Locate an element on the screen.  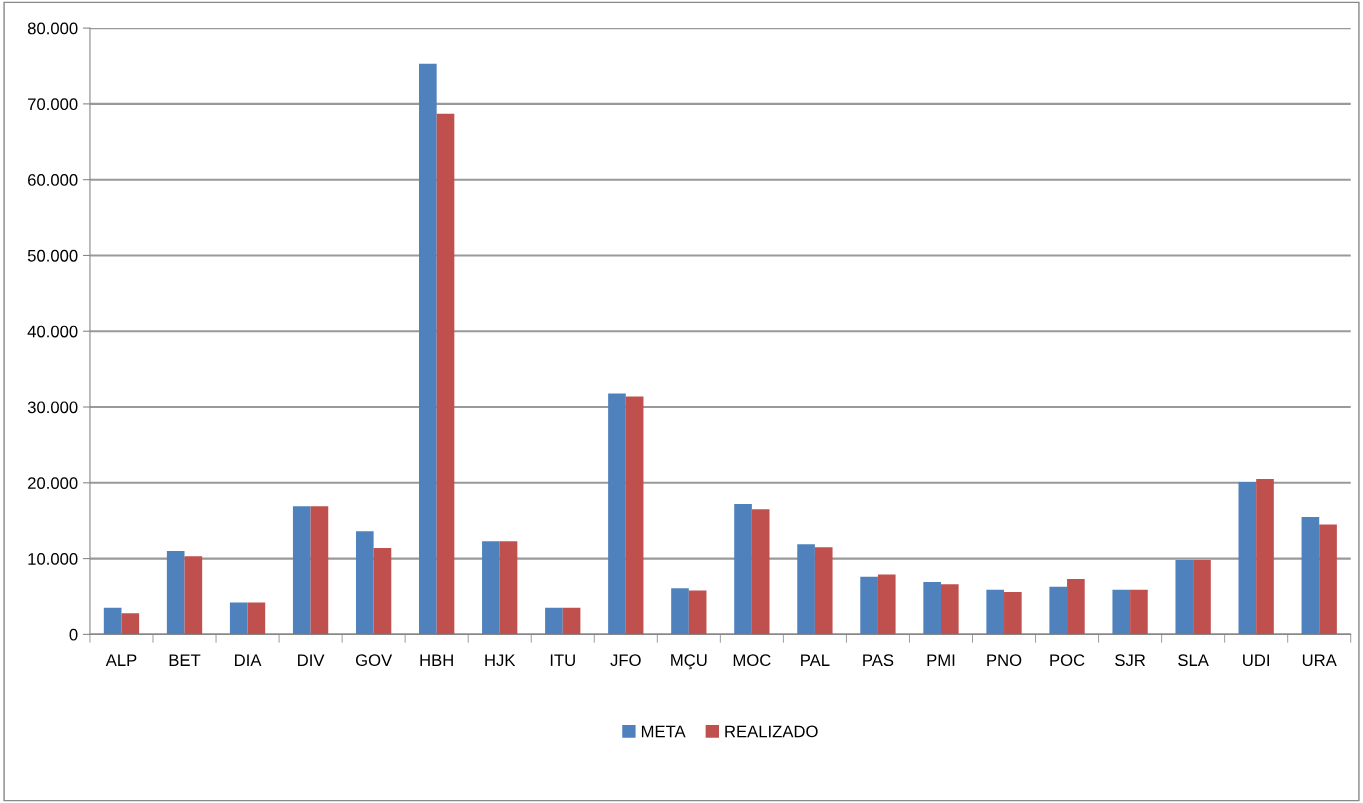
x-tick-label: HJK is located at coordinates (500, 660).